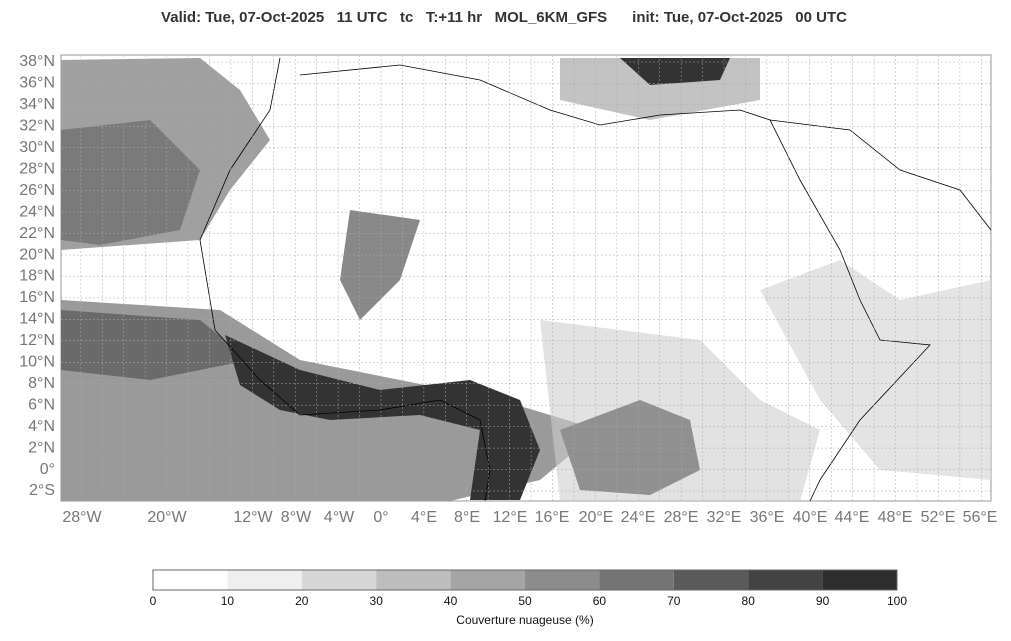  Describe the element at coordinates (37, 233) in the screenshot. I see `lat-label: 22°N` at that location.